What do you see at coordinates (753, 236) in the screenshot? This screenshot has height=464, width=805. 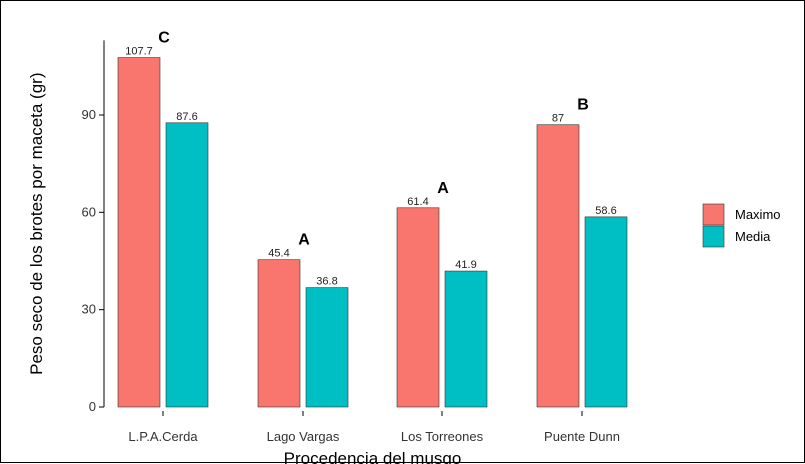 I see `legend-label-media: Media` at bounding box center [753, 236].